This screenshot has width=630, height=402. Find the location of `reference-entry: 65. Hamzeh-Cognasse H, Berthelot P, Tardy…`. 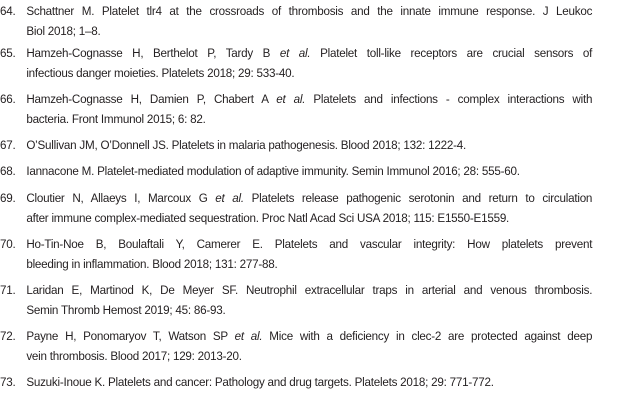

reference-entry: 65. Hamzeh-Cognasse H, Berthelot P, Tardy… is located at coordinates (296, 63).